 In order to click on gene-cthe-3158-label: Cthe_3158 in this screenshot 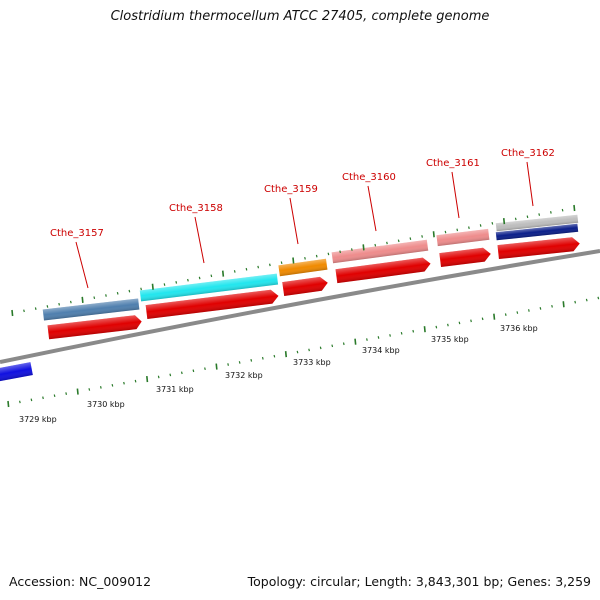, I will do `click(196, 208)`.